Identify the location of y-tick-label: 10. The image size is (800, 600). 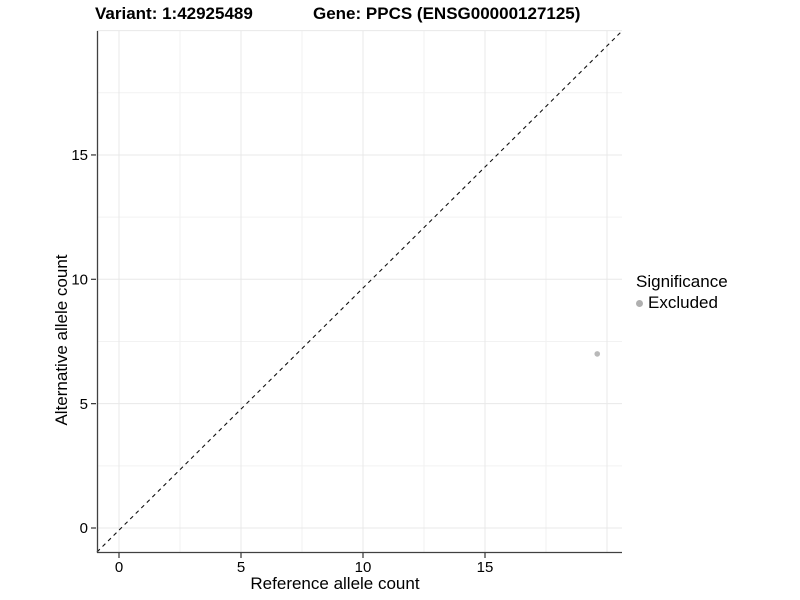
(79, 280).